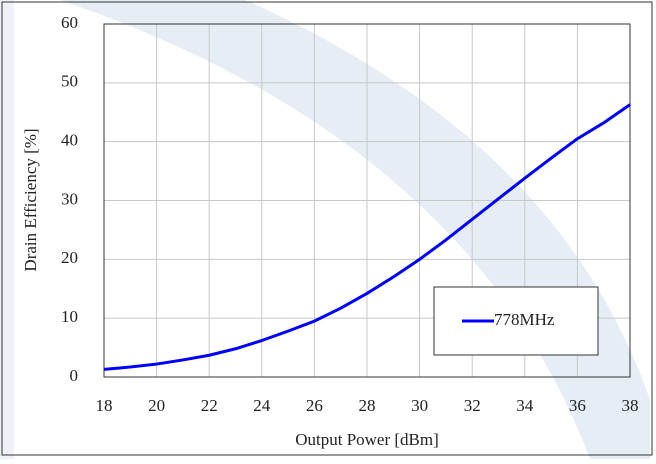 The width and height of the screenshot is (656, 464). I want to click on y-tick-label: 0, so click(74, 375).